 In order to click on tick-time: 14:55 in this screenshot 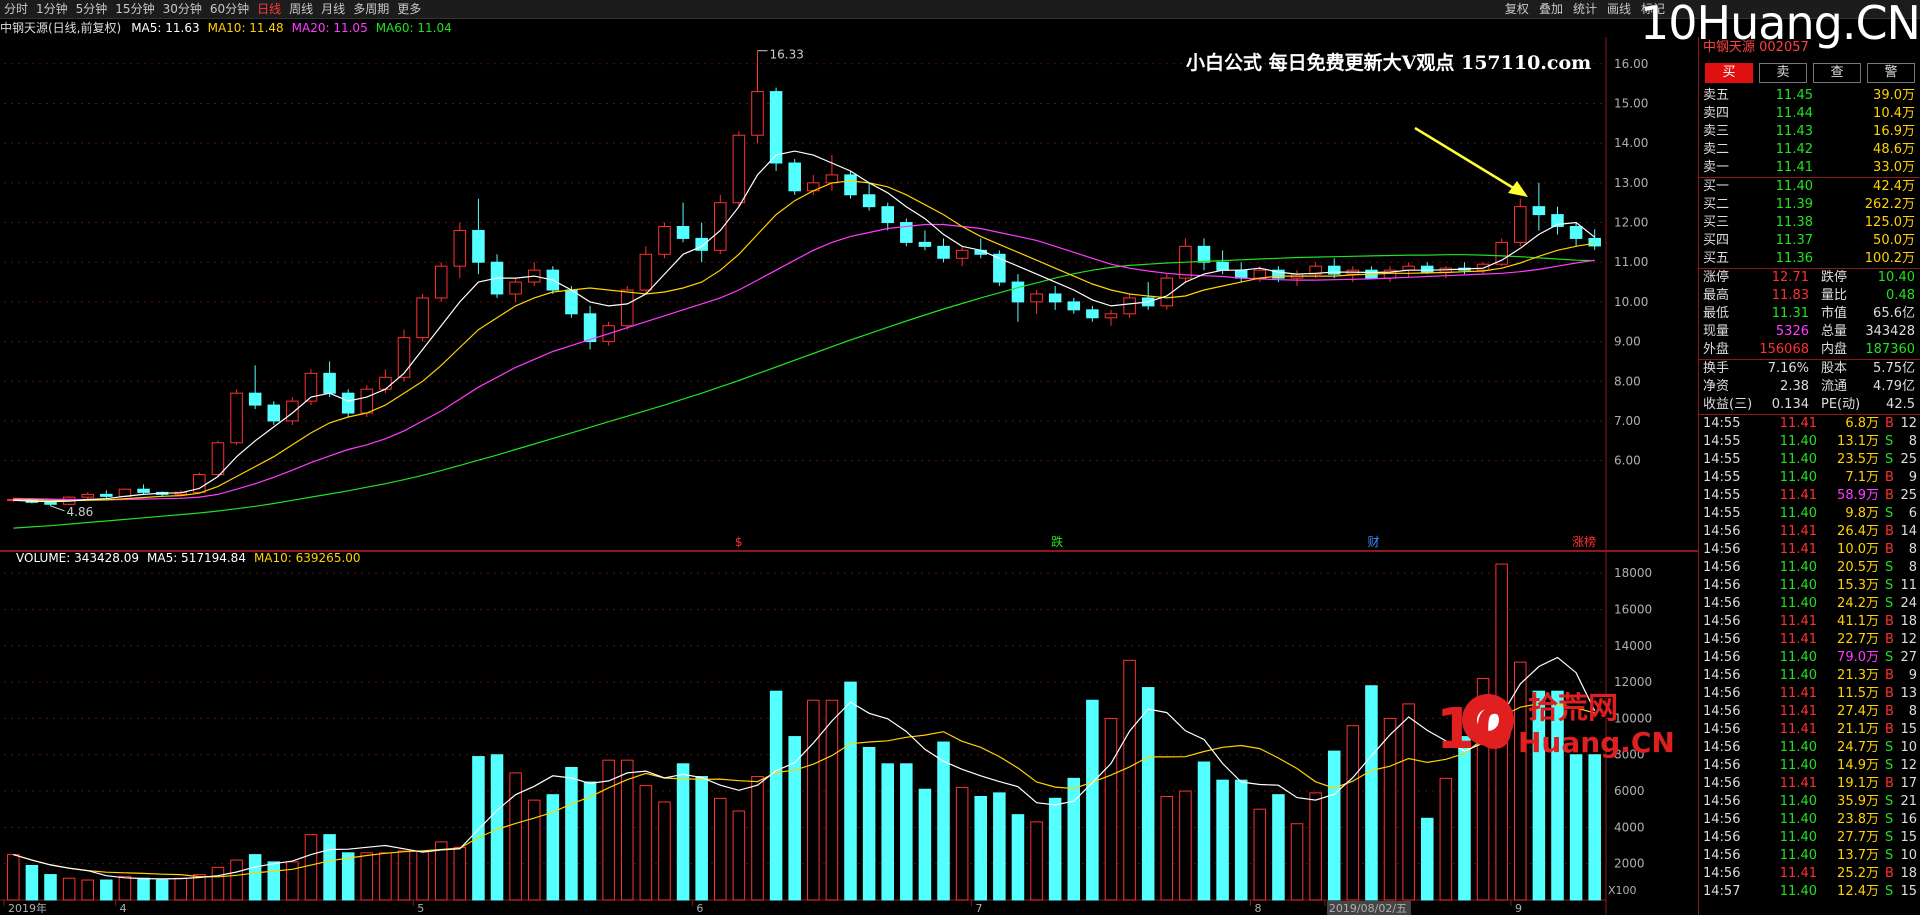, I will do `click(1722, 459)`.